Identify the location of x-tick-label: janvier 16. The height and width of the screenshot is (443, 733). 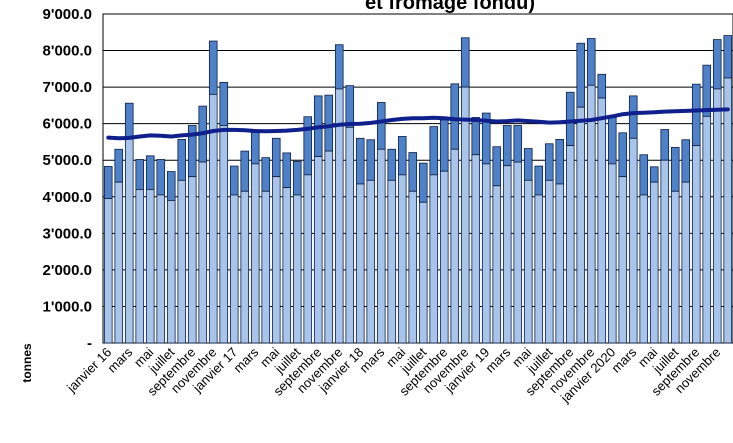
(88, 370).